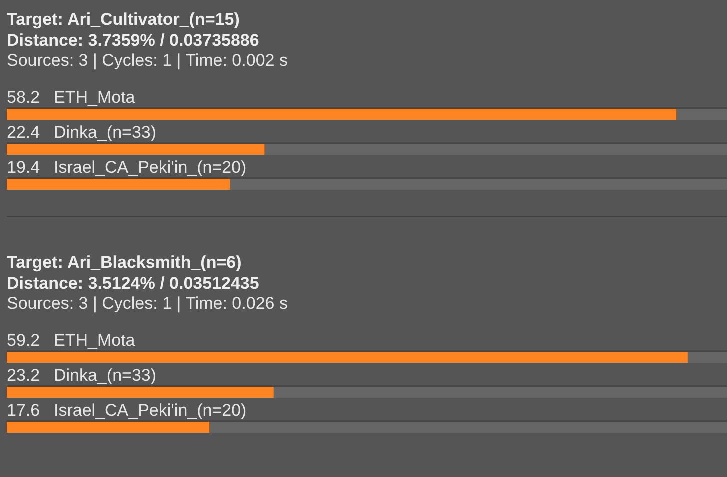 The height and width of the screenshot is (477, 727). I want to click on data-label: 23.2, so click(23, 375).